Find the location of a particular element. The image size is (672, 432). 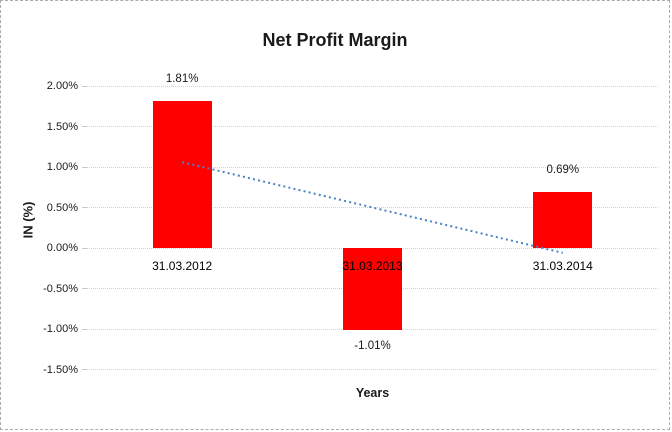

x-axis-title: Years is located at coordinates (372, 393).